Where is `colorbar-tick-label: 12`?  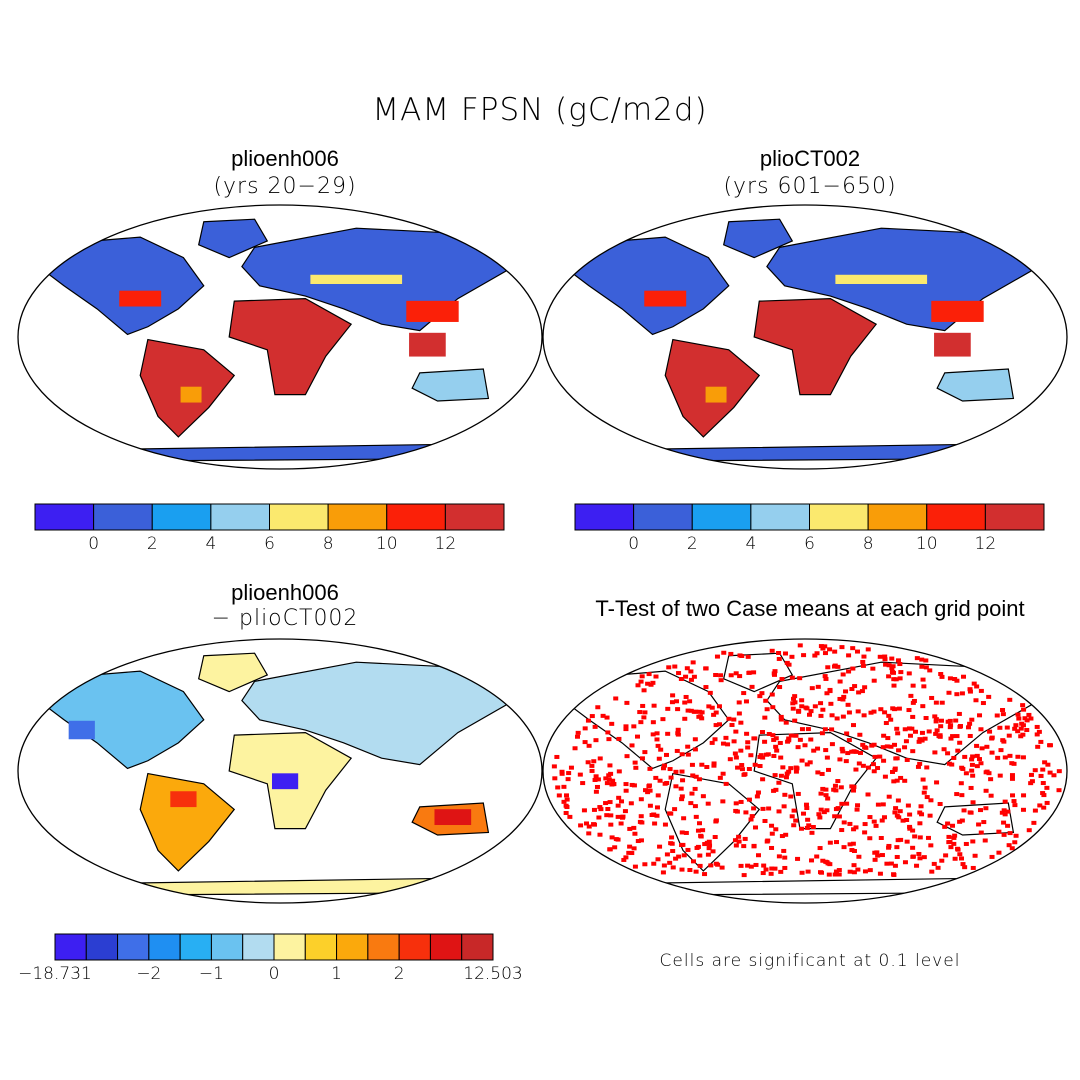
colorbar-tick-label: 12 is located at coordinates (985, 544).